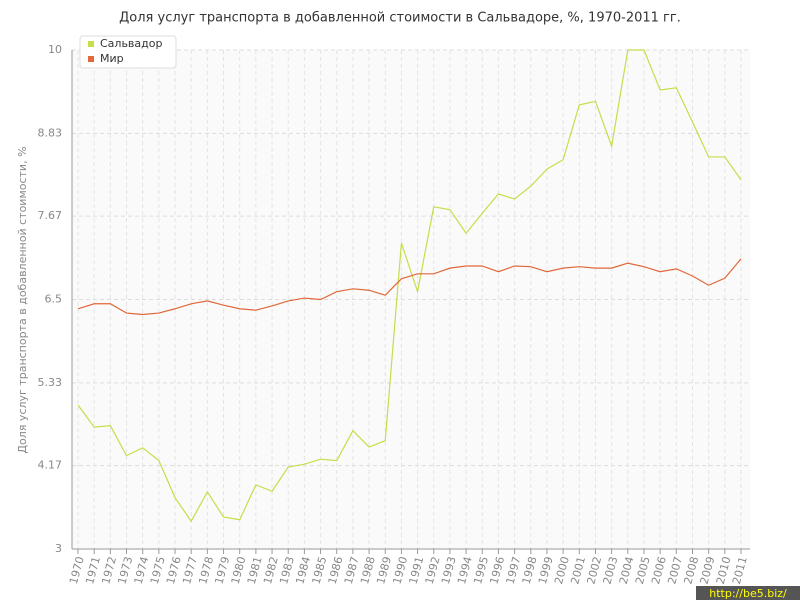 The image size is (800, 600). Describe the element at coordinates (58, 548) in the screenshot. I see `y-tick-label: 3` at that location.